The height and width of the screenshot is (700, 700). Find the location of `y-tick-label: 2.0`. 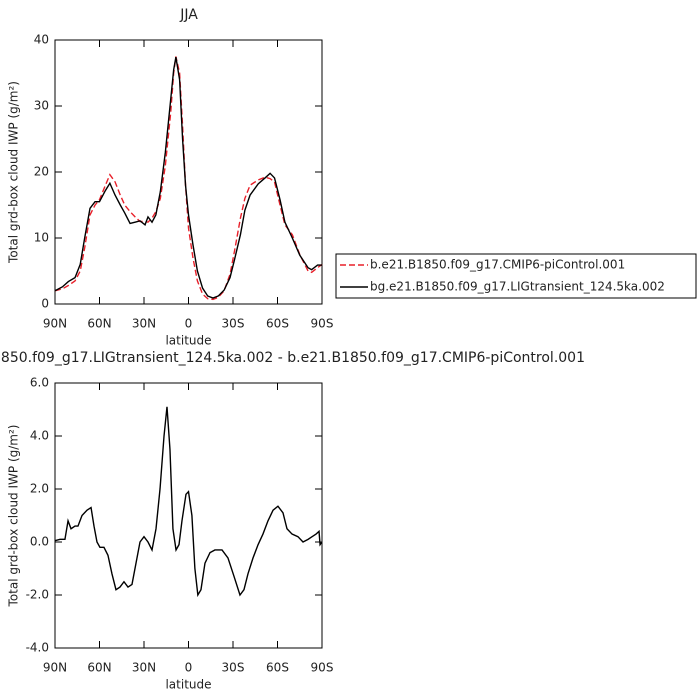

y-tick-label: 2.0 is located at coordinates (39, 489).